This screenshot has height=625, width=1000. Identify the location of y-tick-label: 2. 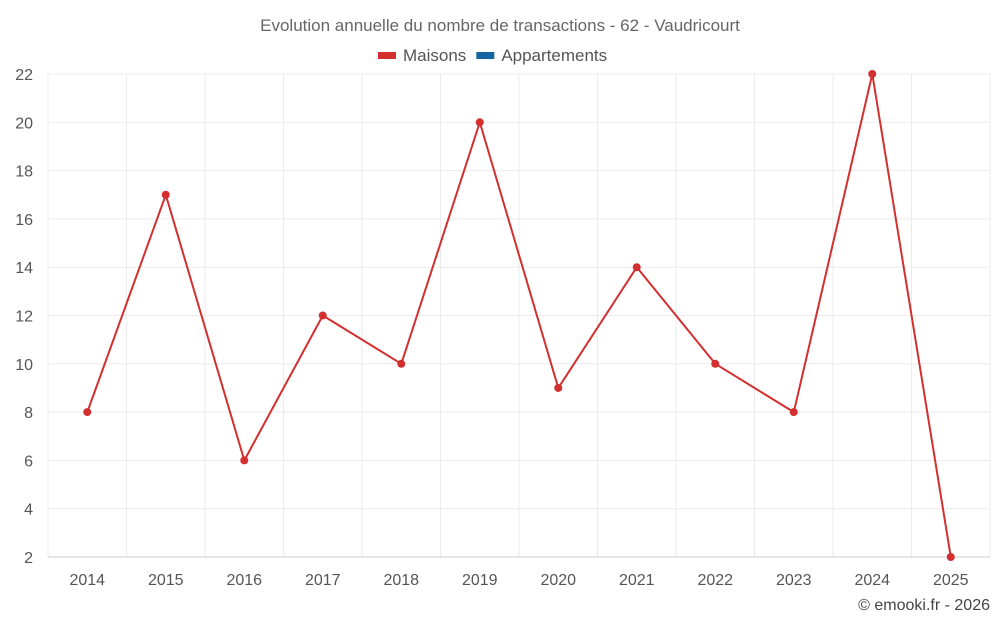
(28, 558).